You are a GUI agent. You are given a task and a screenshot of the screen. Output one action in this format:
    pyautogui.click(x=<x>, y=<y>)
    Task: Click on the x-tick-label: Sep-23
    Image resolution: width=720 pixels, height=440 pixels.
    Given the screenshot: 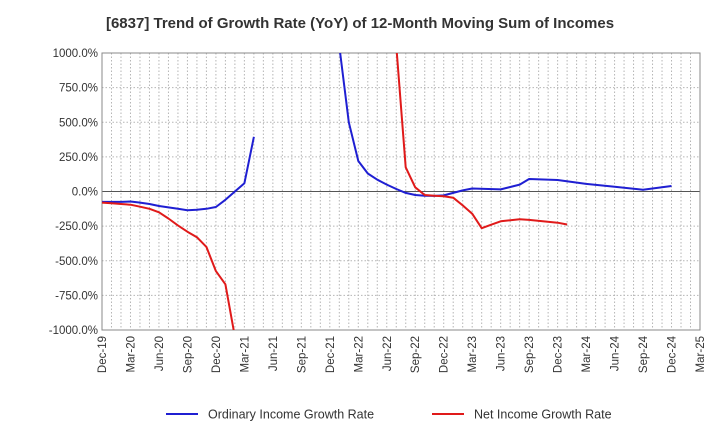 What is the action you would take?
    pyautogui.click(x=530, y=354)
    